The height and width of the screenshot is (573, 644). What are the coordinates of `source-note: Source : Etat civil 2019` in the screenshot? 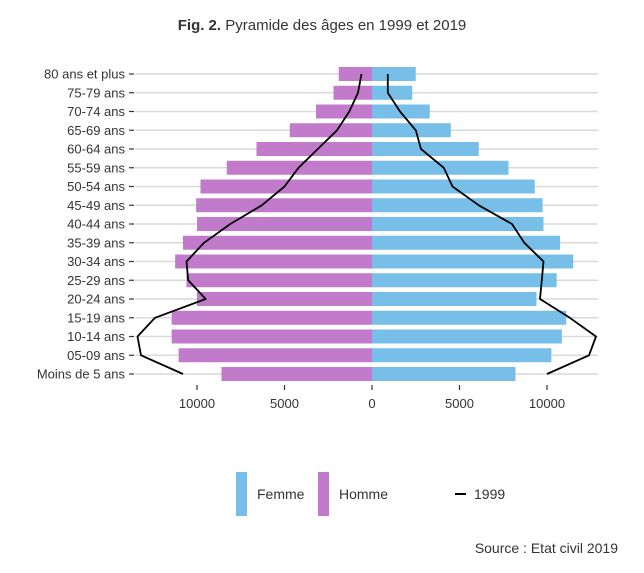 It's located at (546, 548).